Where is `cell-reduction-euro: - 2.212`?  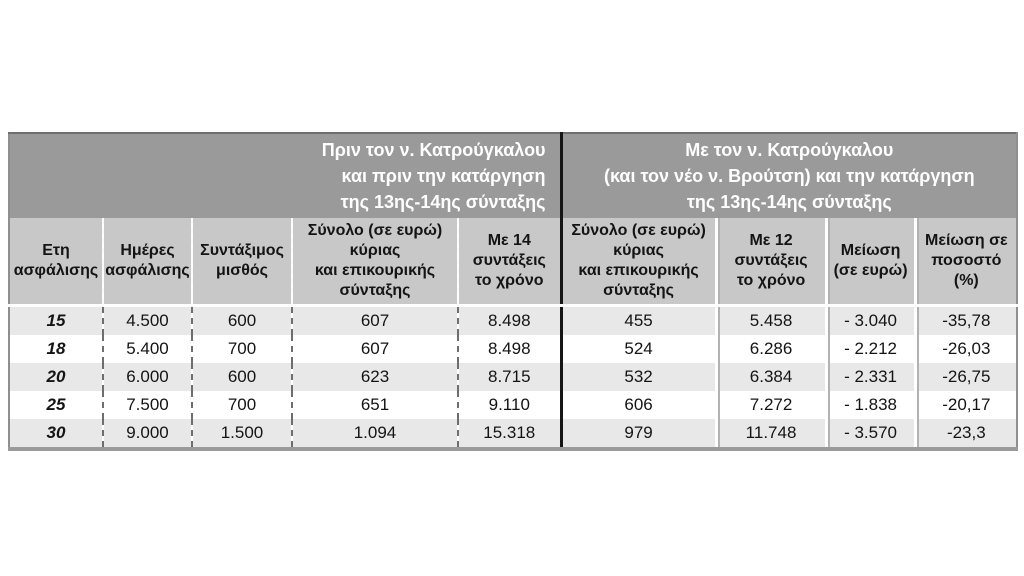
cell-reduction-euro: - 2.212 is located at coordinates (870, 349).